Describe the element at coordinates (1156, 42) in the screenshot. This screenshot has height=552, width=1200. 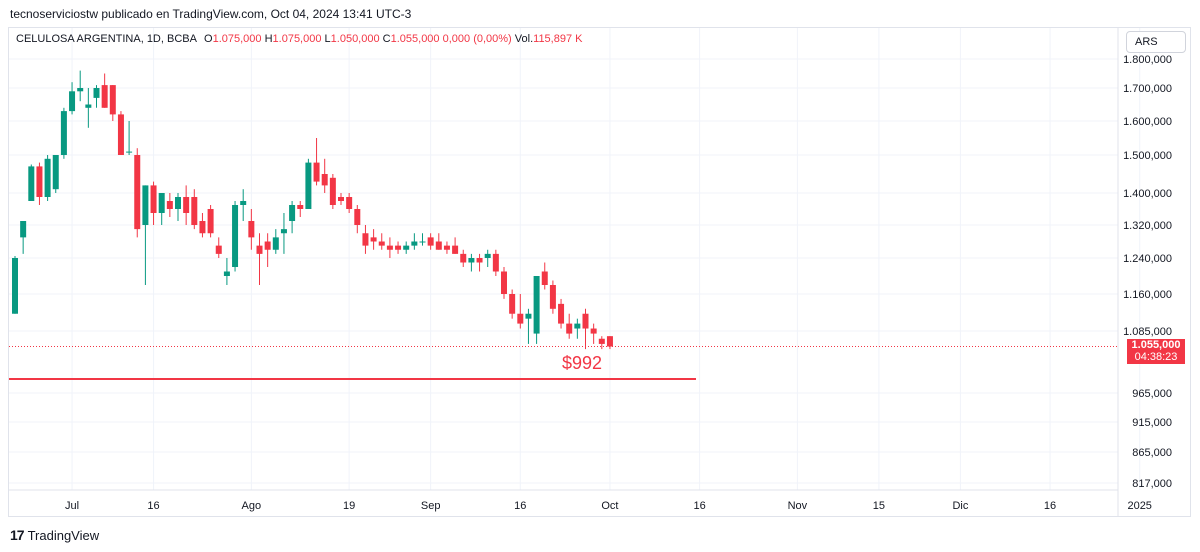
I see `currency-button: ARS` at that location.